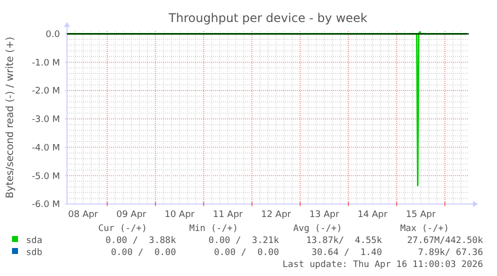 The image size is (497, 276). What do you see at coordinates (268, 18) in the screenshot?
I see `chart-title: Throughput per device - by week` at bounding box center [268, 18].